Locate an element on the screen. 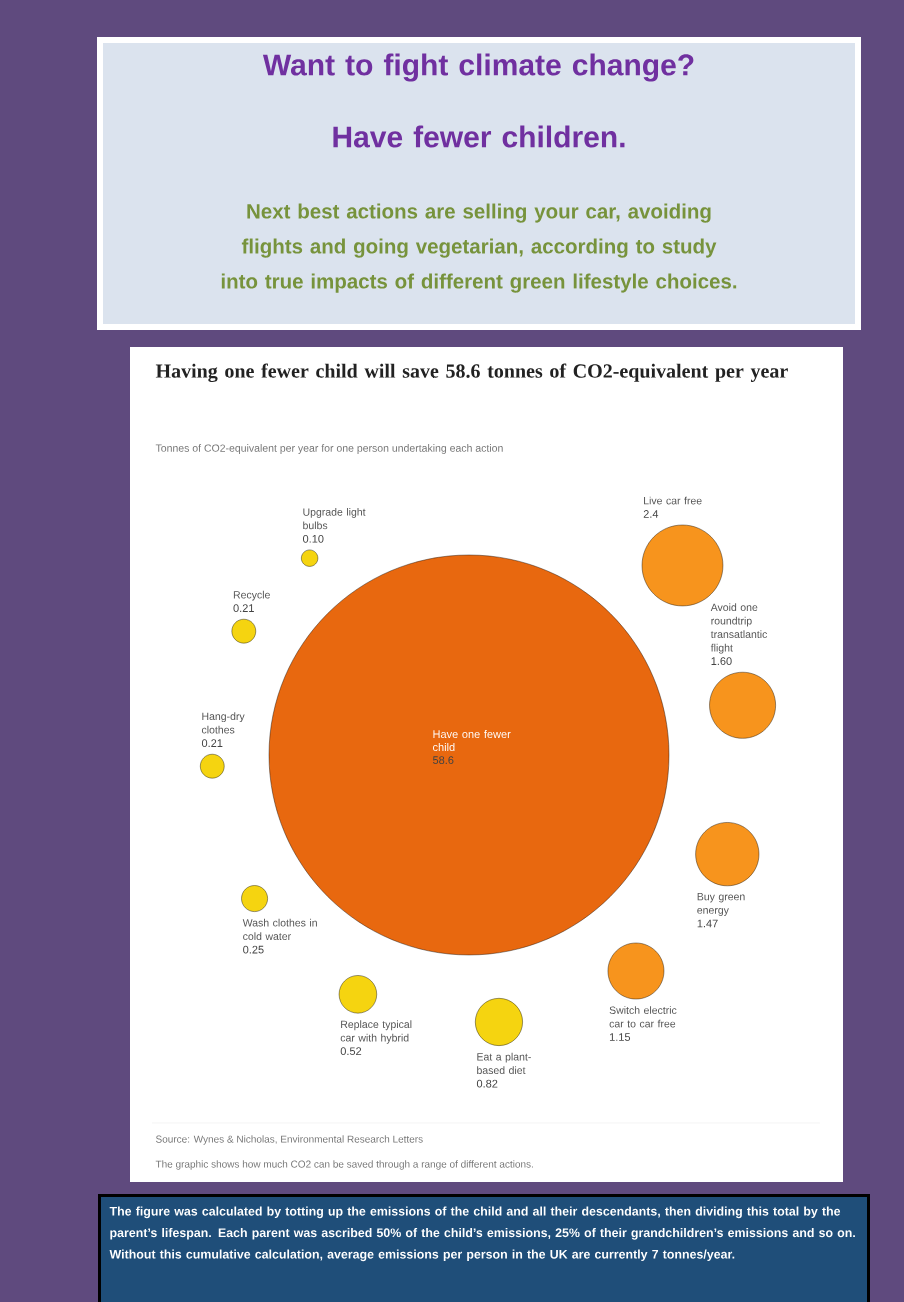 The image size is (904, 1302). source-note: Source: Wynes & Nicholas, Environmental Research Letters is located at coordinates (289, 1140).